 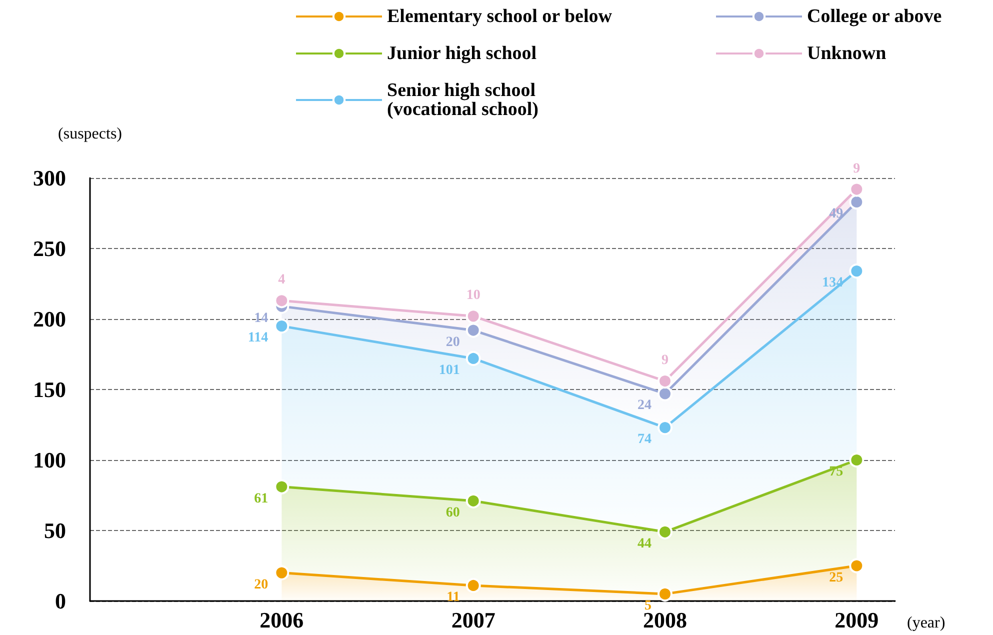 I want to click on data-label: 49, so click(x=836, y=214).